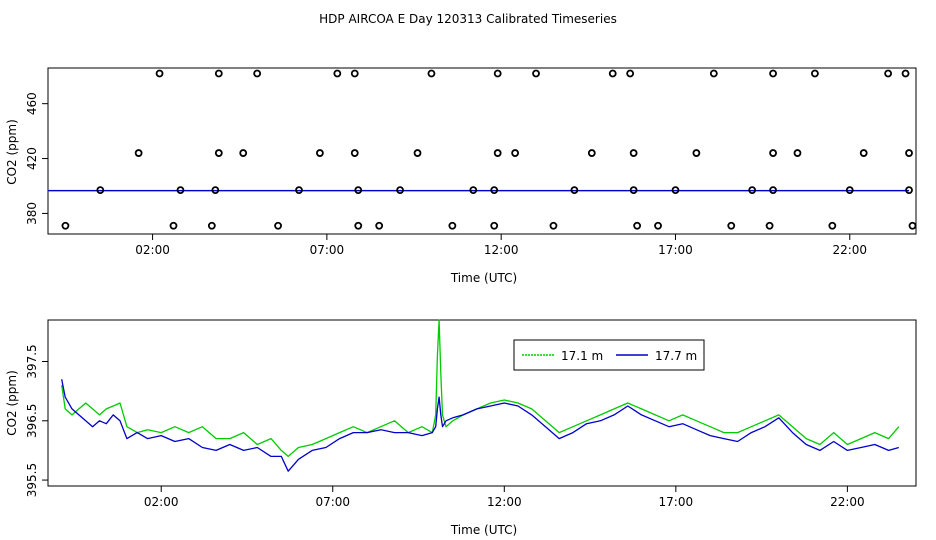 This screenshot has width=936, height=540. What do you see at coordinates (327, 250) in the screenshot?
I see `top-x-tick-label: 07:00` at bounding box center [327, 250].